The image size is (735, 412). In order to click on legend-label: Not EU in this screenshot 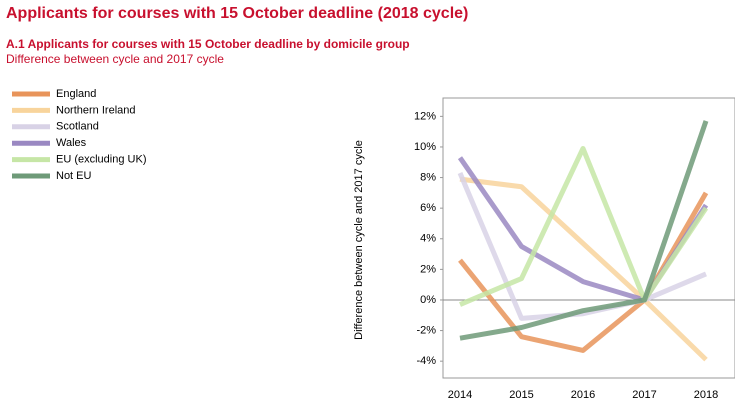, I will do `click(74, 176)`.